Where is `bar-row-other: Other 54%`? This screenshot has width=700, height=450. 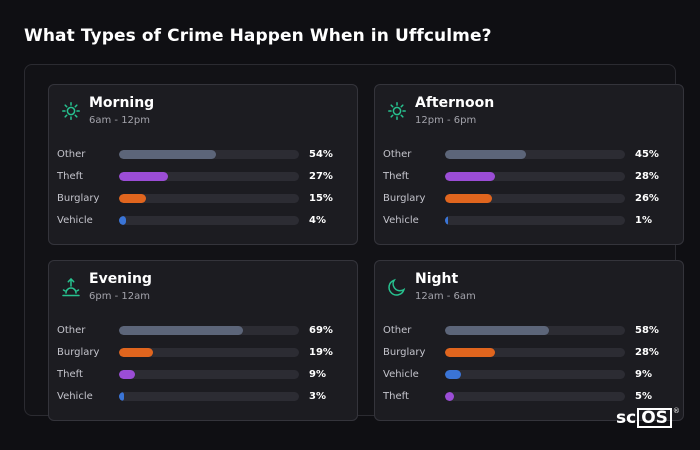 bar-row-other: Other 54% is located at coordinates (202, 158).